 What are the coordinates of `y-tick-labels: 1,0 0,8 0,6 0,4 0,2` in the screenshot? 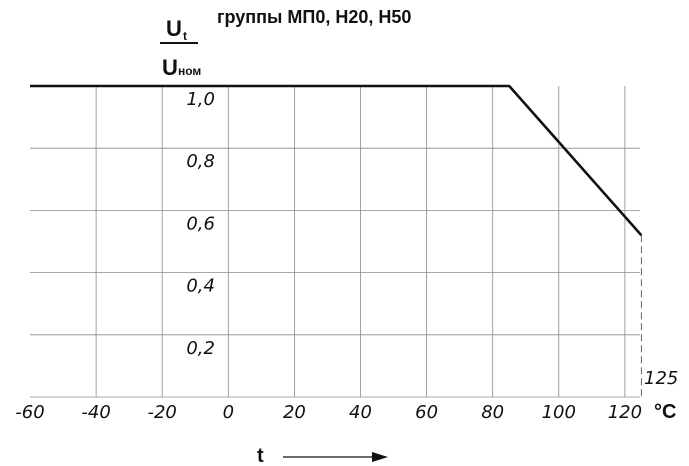 It's located at (200, 224).